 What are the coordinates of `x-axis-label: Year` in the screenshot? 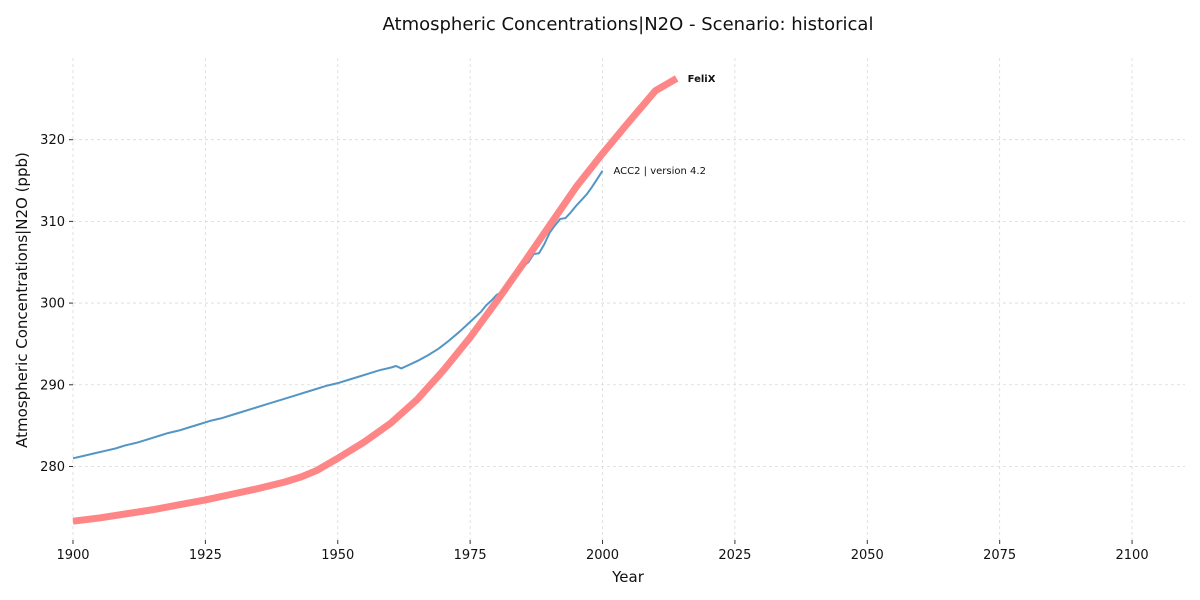 It's located at (628, 577).